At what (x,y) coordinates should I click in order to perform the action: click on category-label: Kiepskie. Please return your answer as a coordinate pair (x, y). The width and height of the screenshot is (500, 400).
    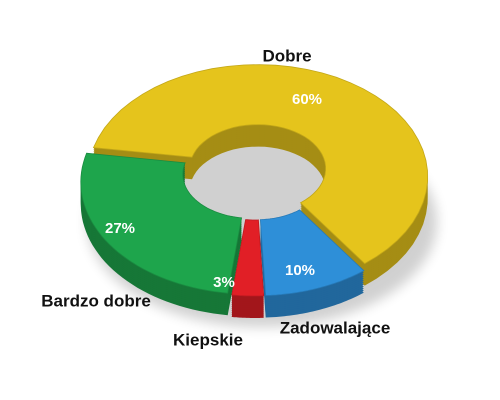
    Looking at the image, I should click on (208, 339).